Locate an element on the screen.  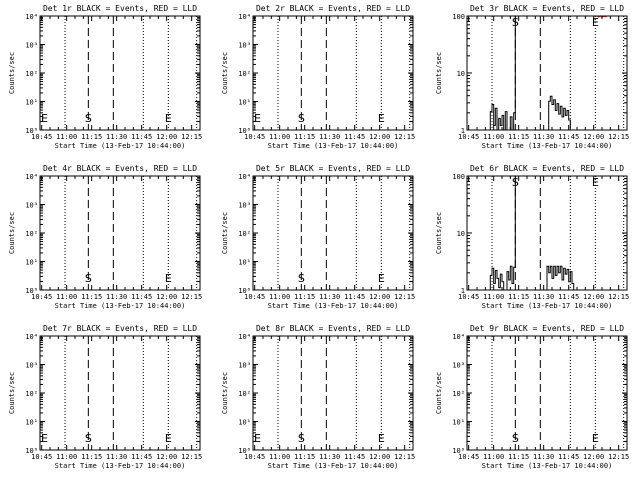
chart-title: Det 5r BLACK = Events, RED = LLD is located at coordinates (333, 168).